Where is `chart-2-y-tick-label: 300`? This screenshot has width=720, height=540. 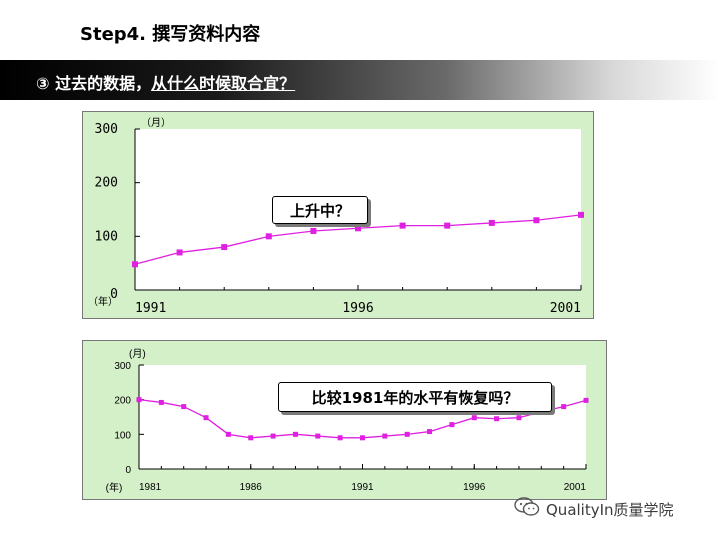
chart-2-y-tick-label: 300 is located at coordinates (122, 366).